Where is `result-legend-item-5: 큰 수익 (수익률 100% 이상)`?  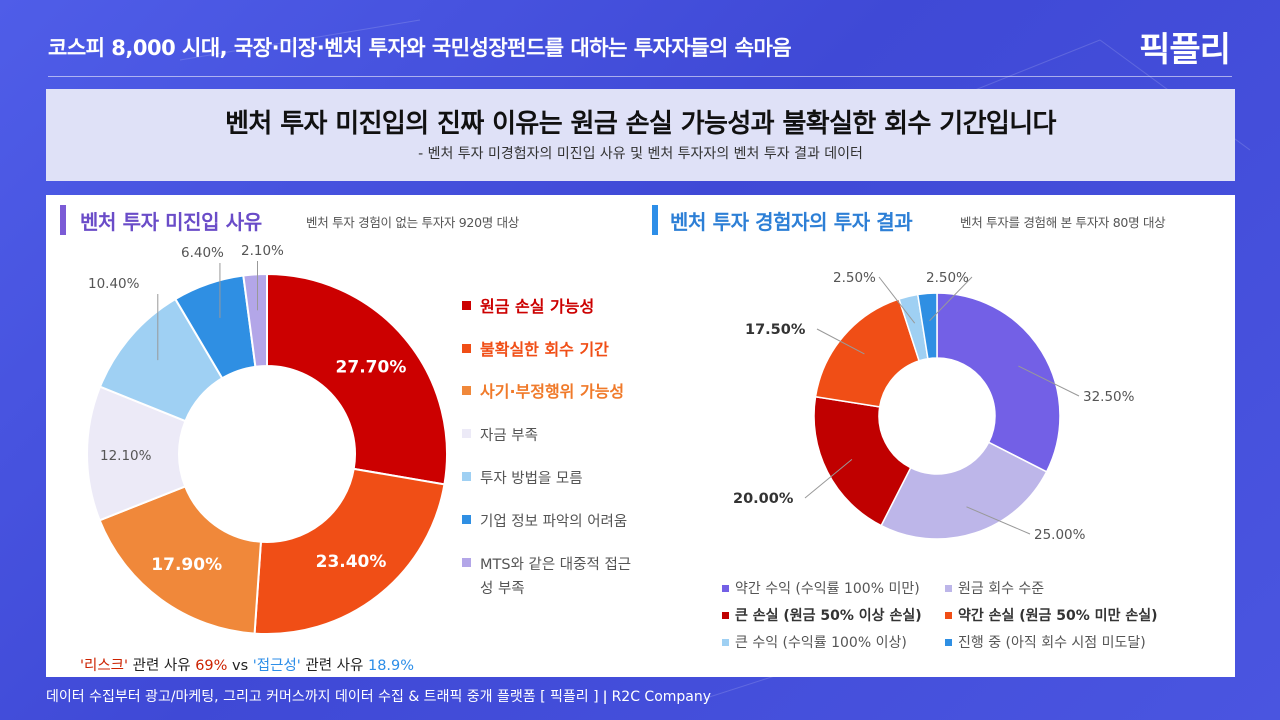 result-legend-item-5: 큰 수익 (수익률 100% 이상) is located at coordinates (814, 642).